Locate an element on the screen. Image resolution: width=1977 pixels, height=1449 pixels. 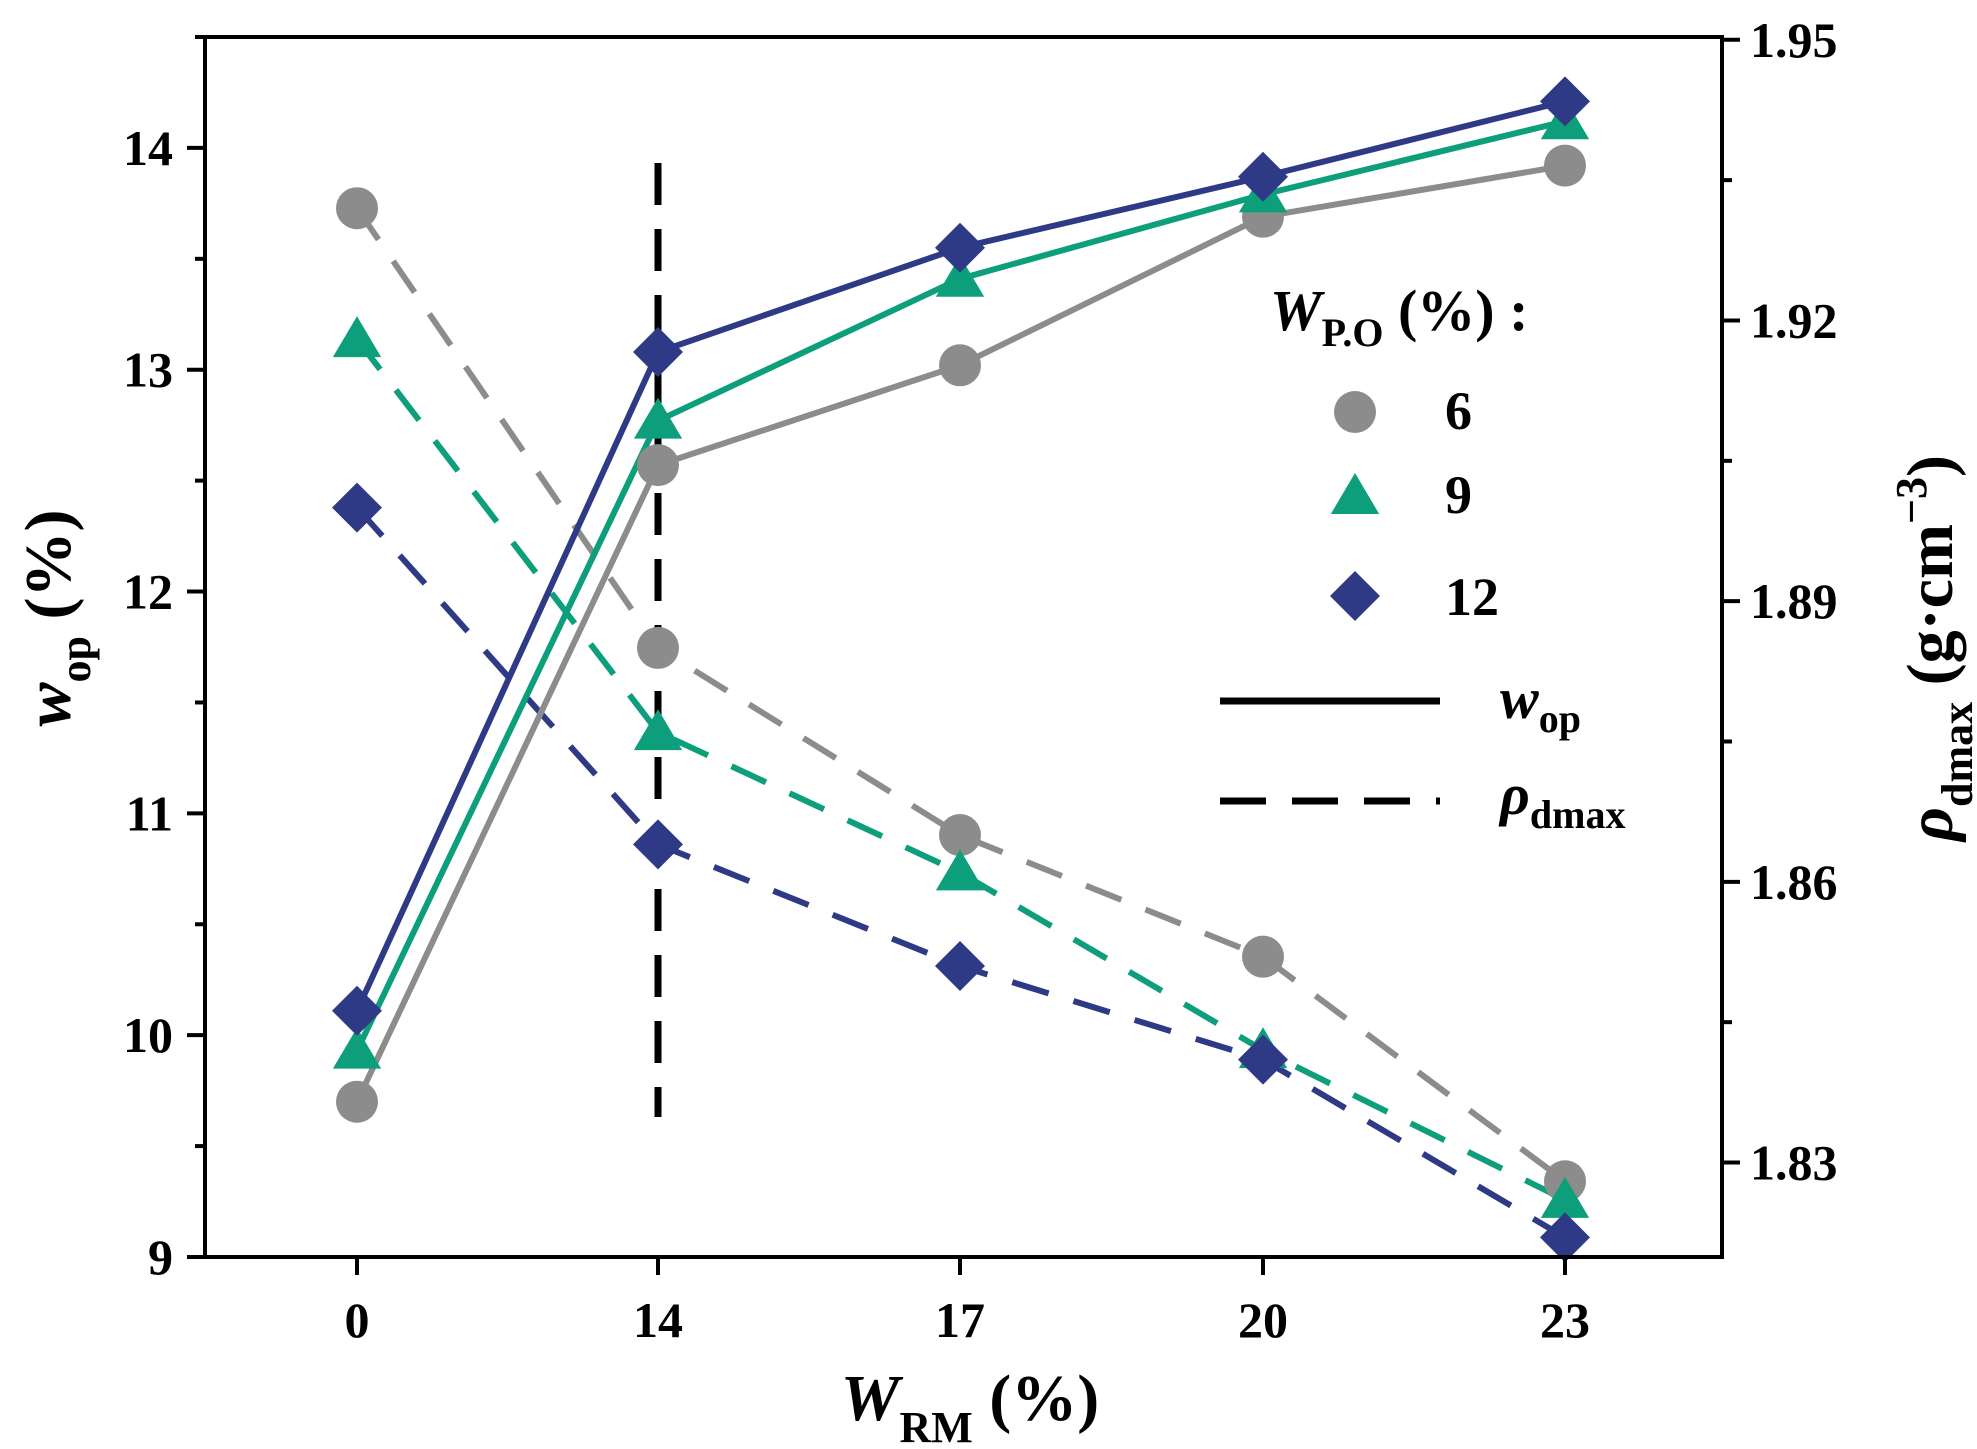
legend: WP.O (%) : 6 9 12 wop ρdmax is located at coordinates (1422, 557).